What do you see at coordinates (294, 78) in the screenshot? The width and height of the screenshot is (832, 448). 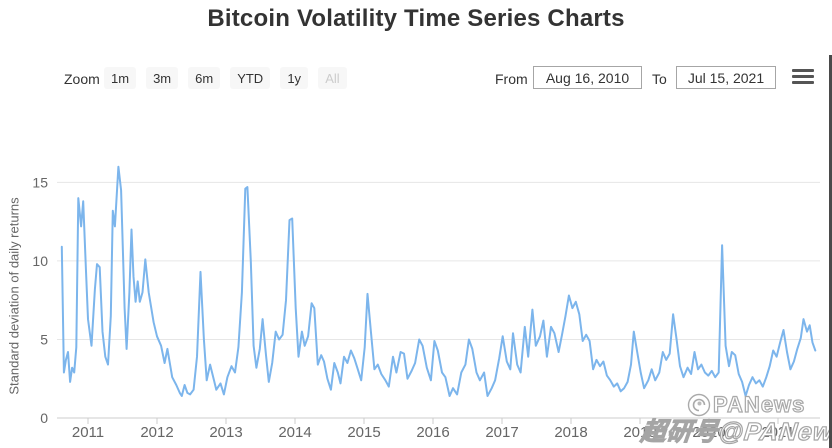 I see `zoom-button-1y: 1y` at bounding box center [294, 78].